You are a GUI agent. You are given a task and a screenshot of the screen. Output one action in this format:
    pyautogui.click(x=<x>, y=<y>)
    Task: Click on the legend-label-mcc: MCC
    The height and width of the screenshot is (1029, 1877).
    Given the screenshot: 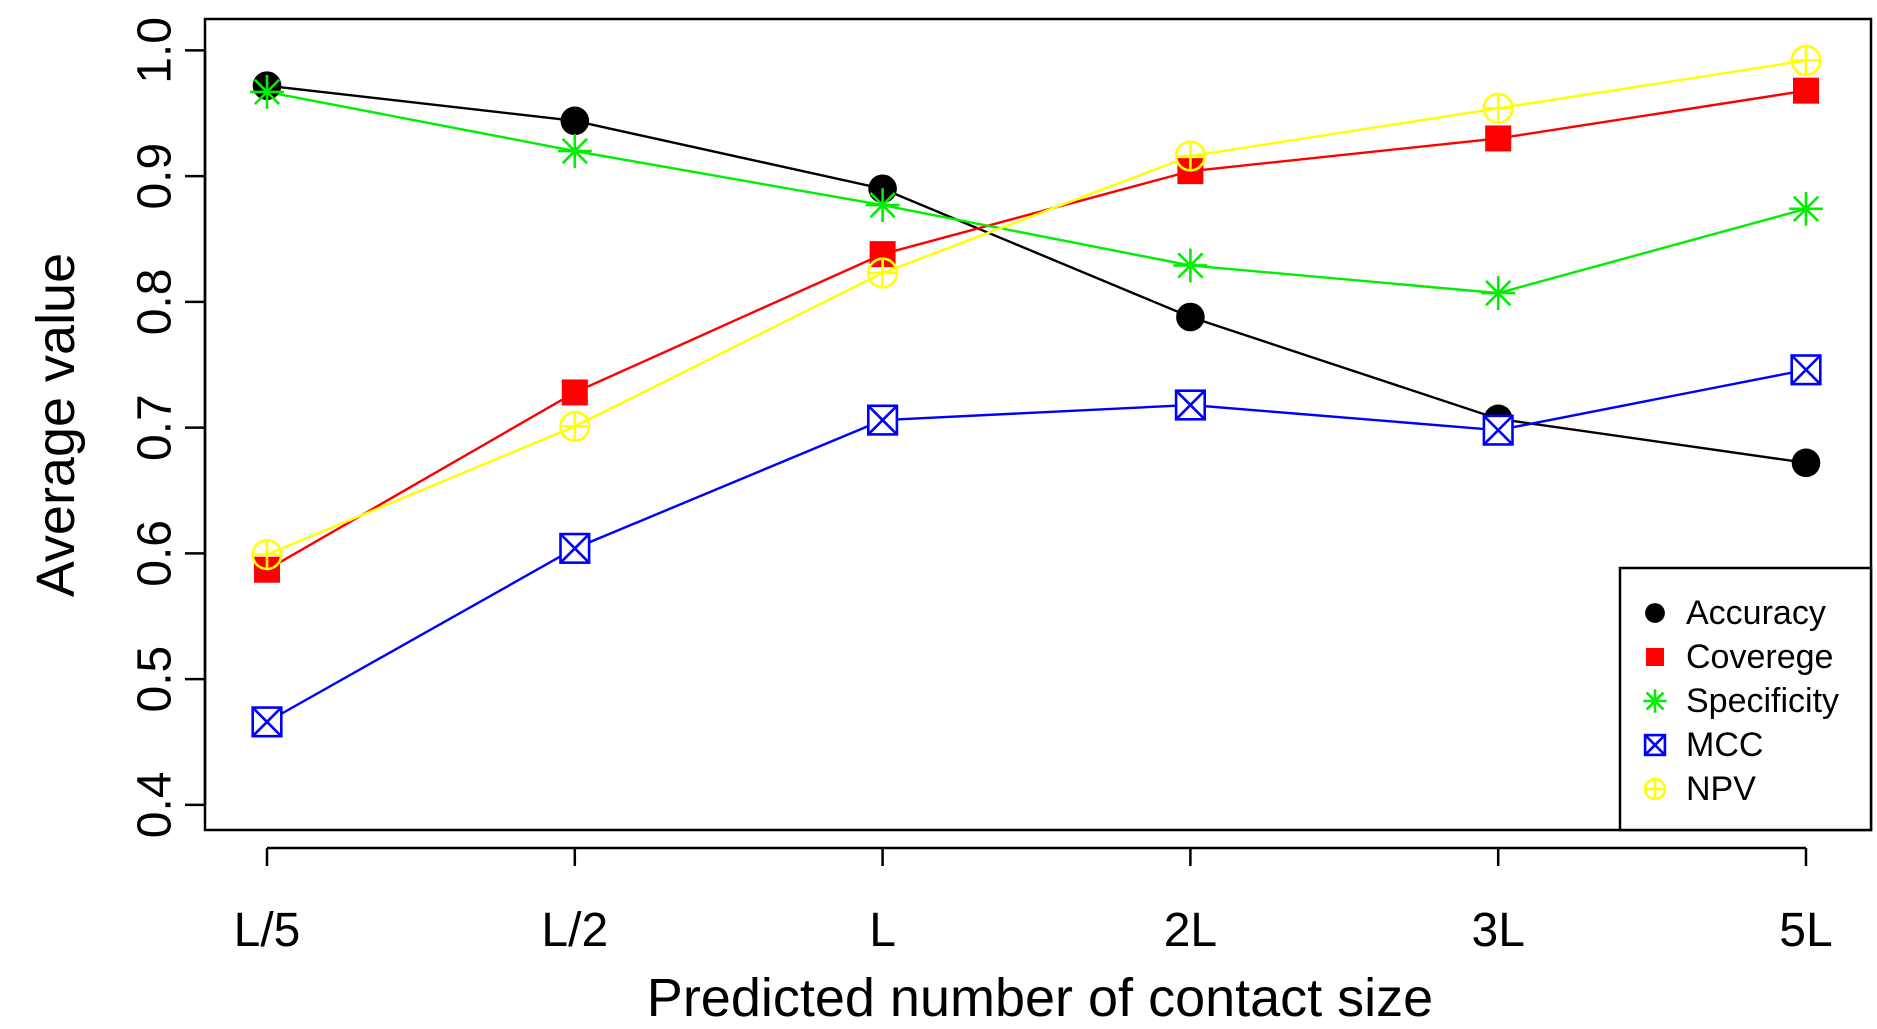 What is the action you would take?
    pyautogui.click(x=1724, y=745)
    